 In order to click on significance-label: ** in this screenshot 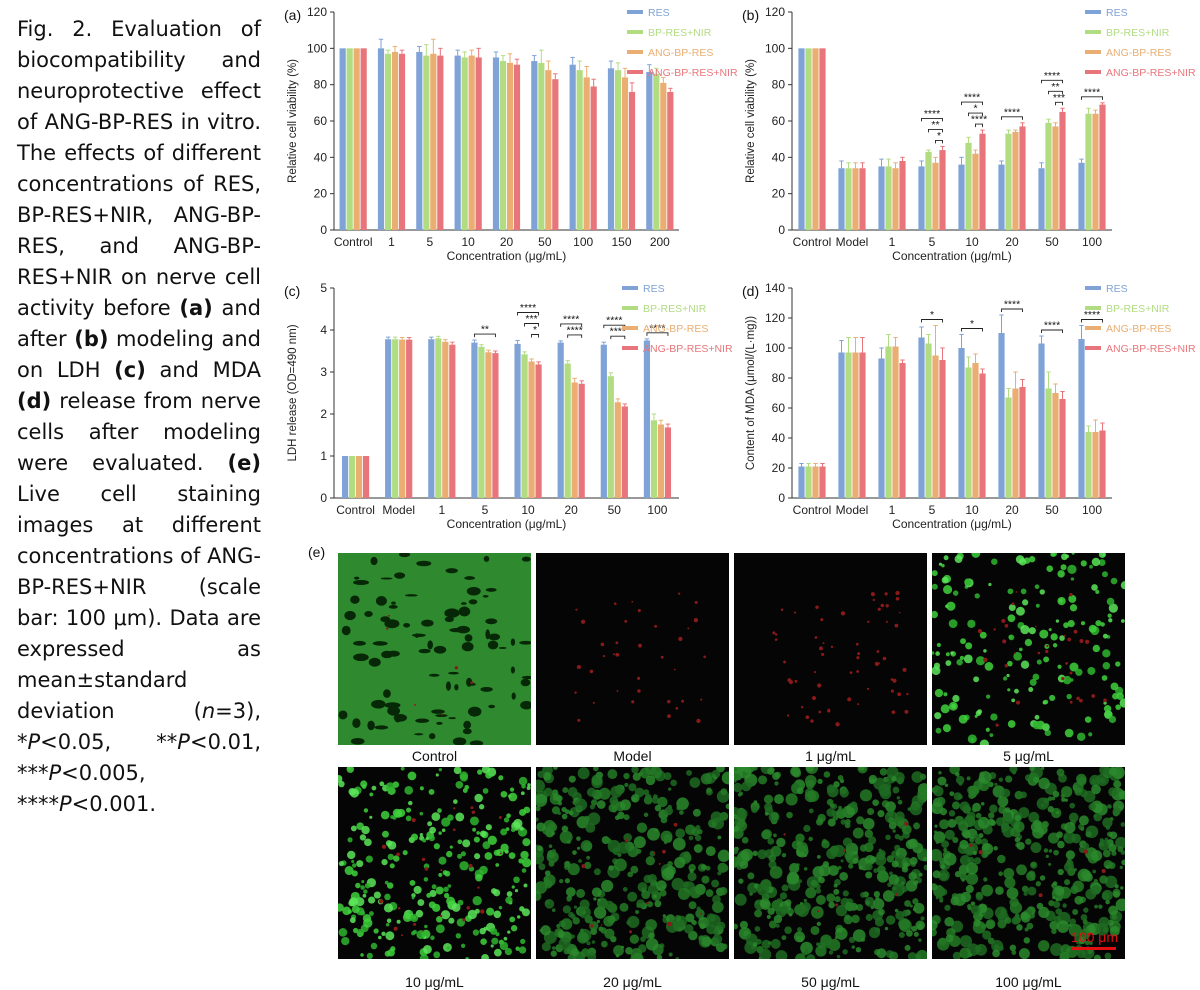, I will do `click(935, 125)`.